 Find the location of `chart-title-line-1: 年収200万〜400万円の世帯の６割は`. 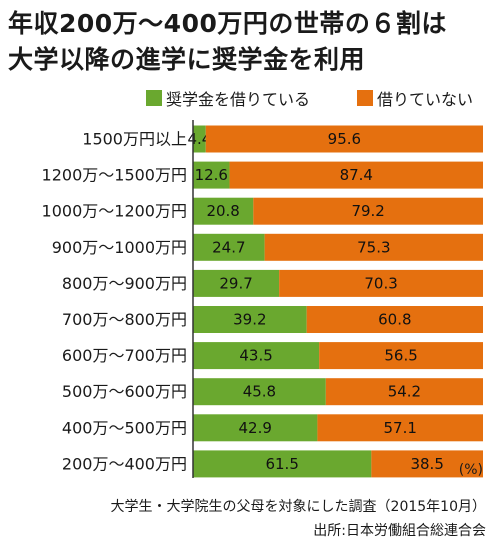

chart-title-line-1: 年収200万〜400万円の世帯の６割は is located at coordinates (227, 23).